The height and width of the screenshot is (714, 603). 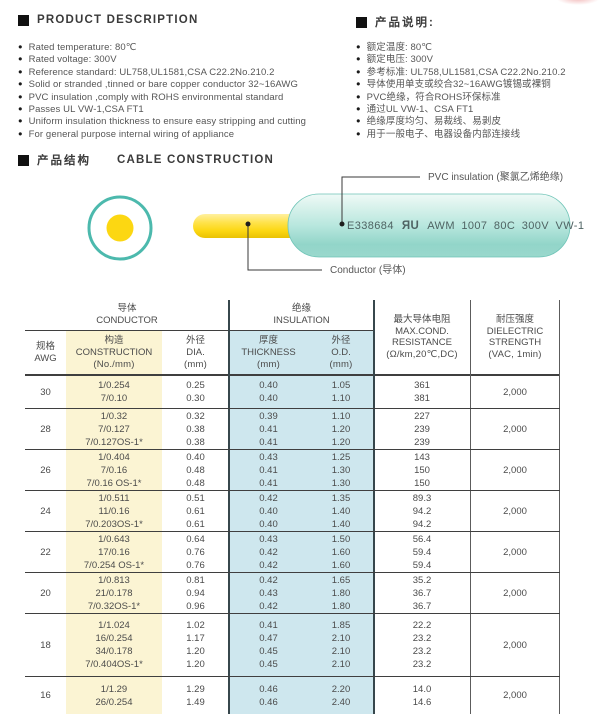 I want to click on cell-construction: 1/0.32 7/0.127 7/0.127OS-1*, so click(x=114, y=429).